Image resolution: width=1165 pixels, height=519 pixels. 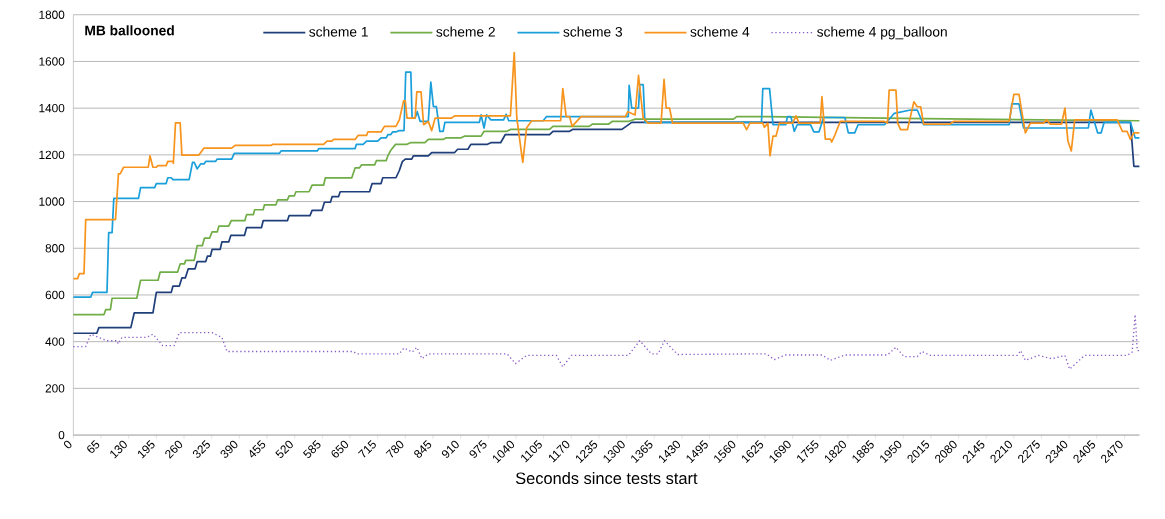 What do you see at coordinates (450, 449) in the screenshot?
I see `x-tick-label: 910` at bounding box center [450, 449].